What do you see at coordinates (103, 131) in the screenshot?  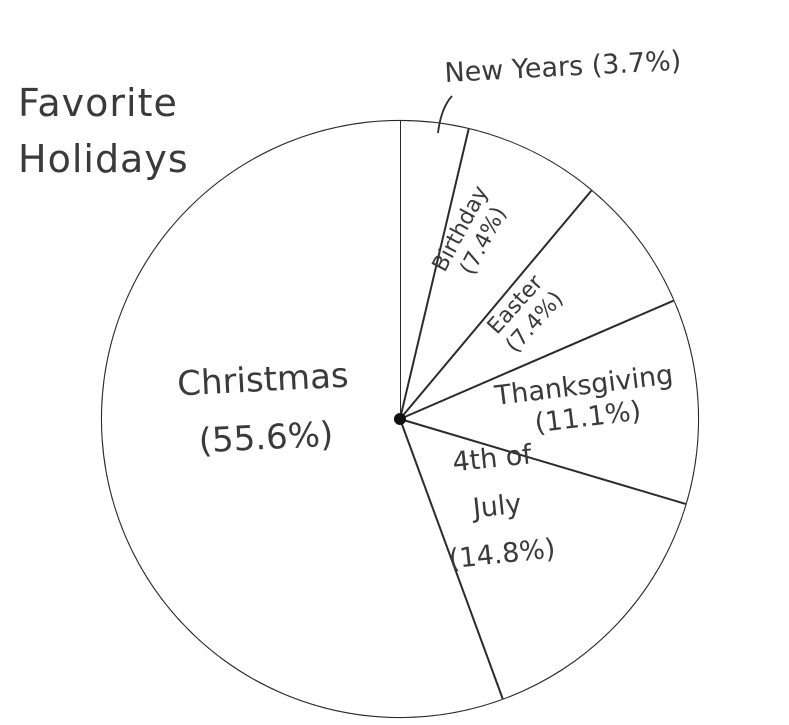 I see `chart-title: Favorite Holidays` at bounding box center [103, 131].